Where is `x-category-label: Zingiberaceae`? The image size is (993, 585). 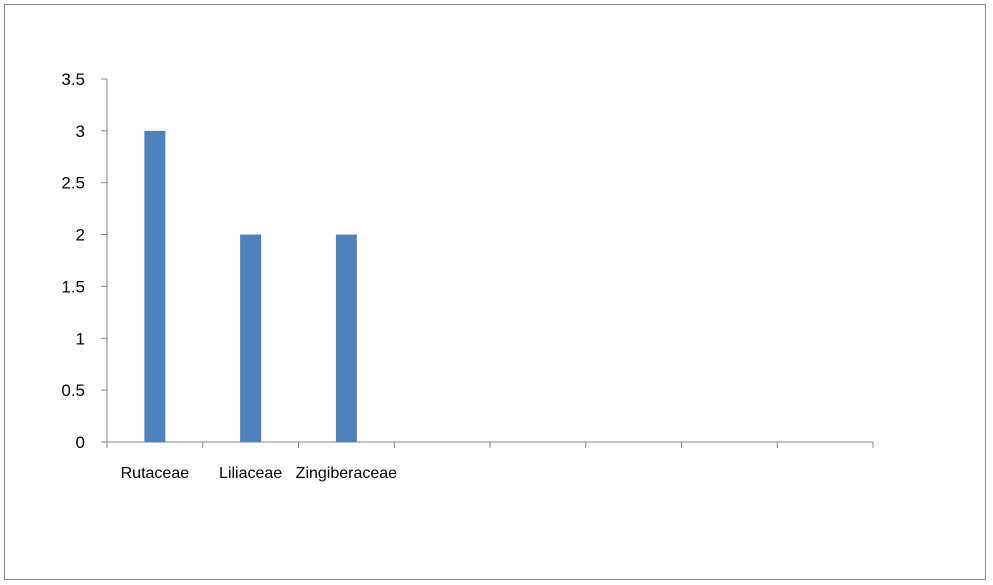
x-category-label: Zingiberaceae is located at coordinates (347, 473).